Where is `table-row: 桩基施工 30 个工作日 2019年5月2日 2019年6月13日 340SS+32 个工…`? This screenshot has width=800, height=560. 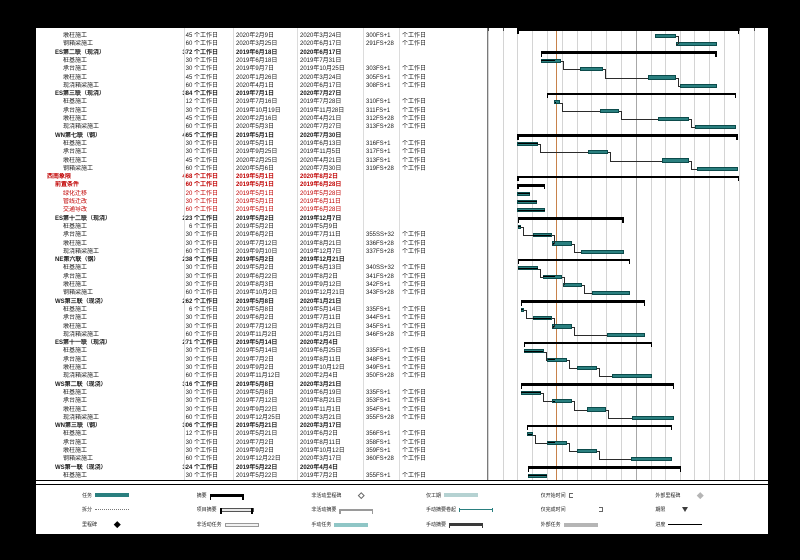
table-row: 桩基施工 30 个工作日 2019年5月2日 2019年6月13日 340SS+32 个工… is located at coordinates (262, 268).